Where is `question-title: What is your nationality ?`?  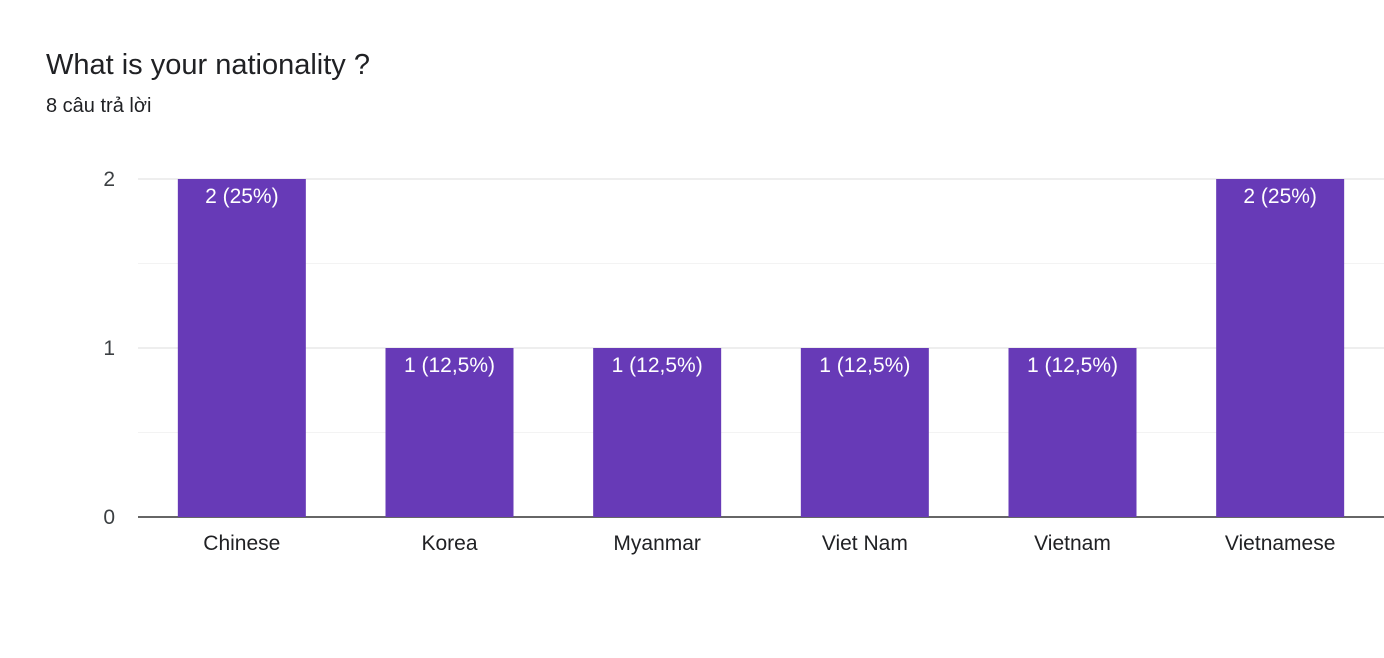
question-title: What is your nationality ? is located at coordinates (208, 65).